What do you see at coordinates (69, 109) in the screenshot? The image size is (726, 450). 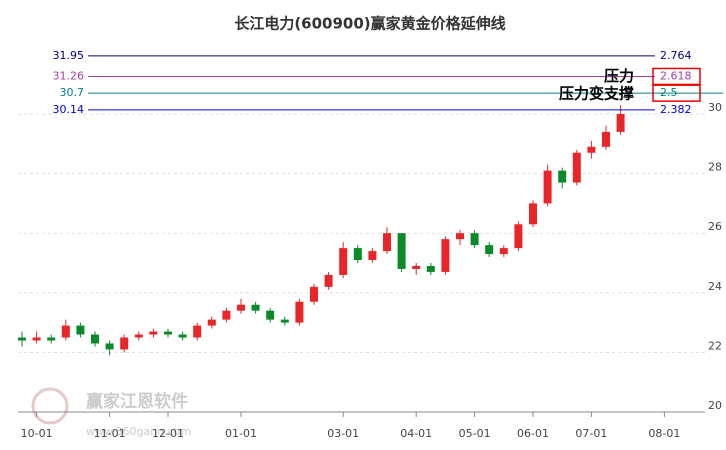 I see `level-price: 30.14` at bounding box center [69, 109].